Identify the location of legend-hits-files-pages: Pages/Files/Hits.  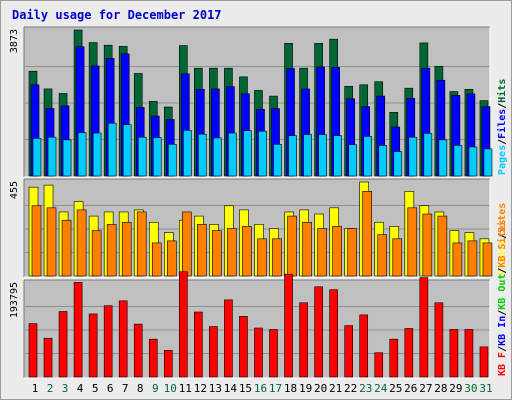
(502, 127).